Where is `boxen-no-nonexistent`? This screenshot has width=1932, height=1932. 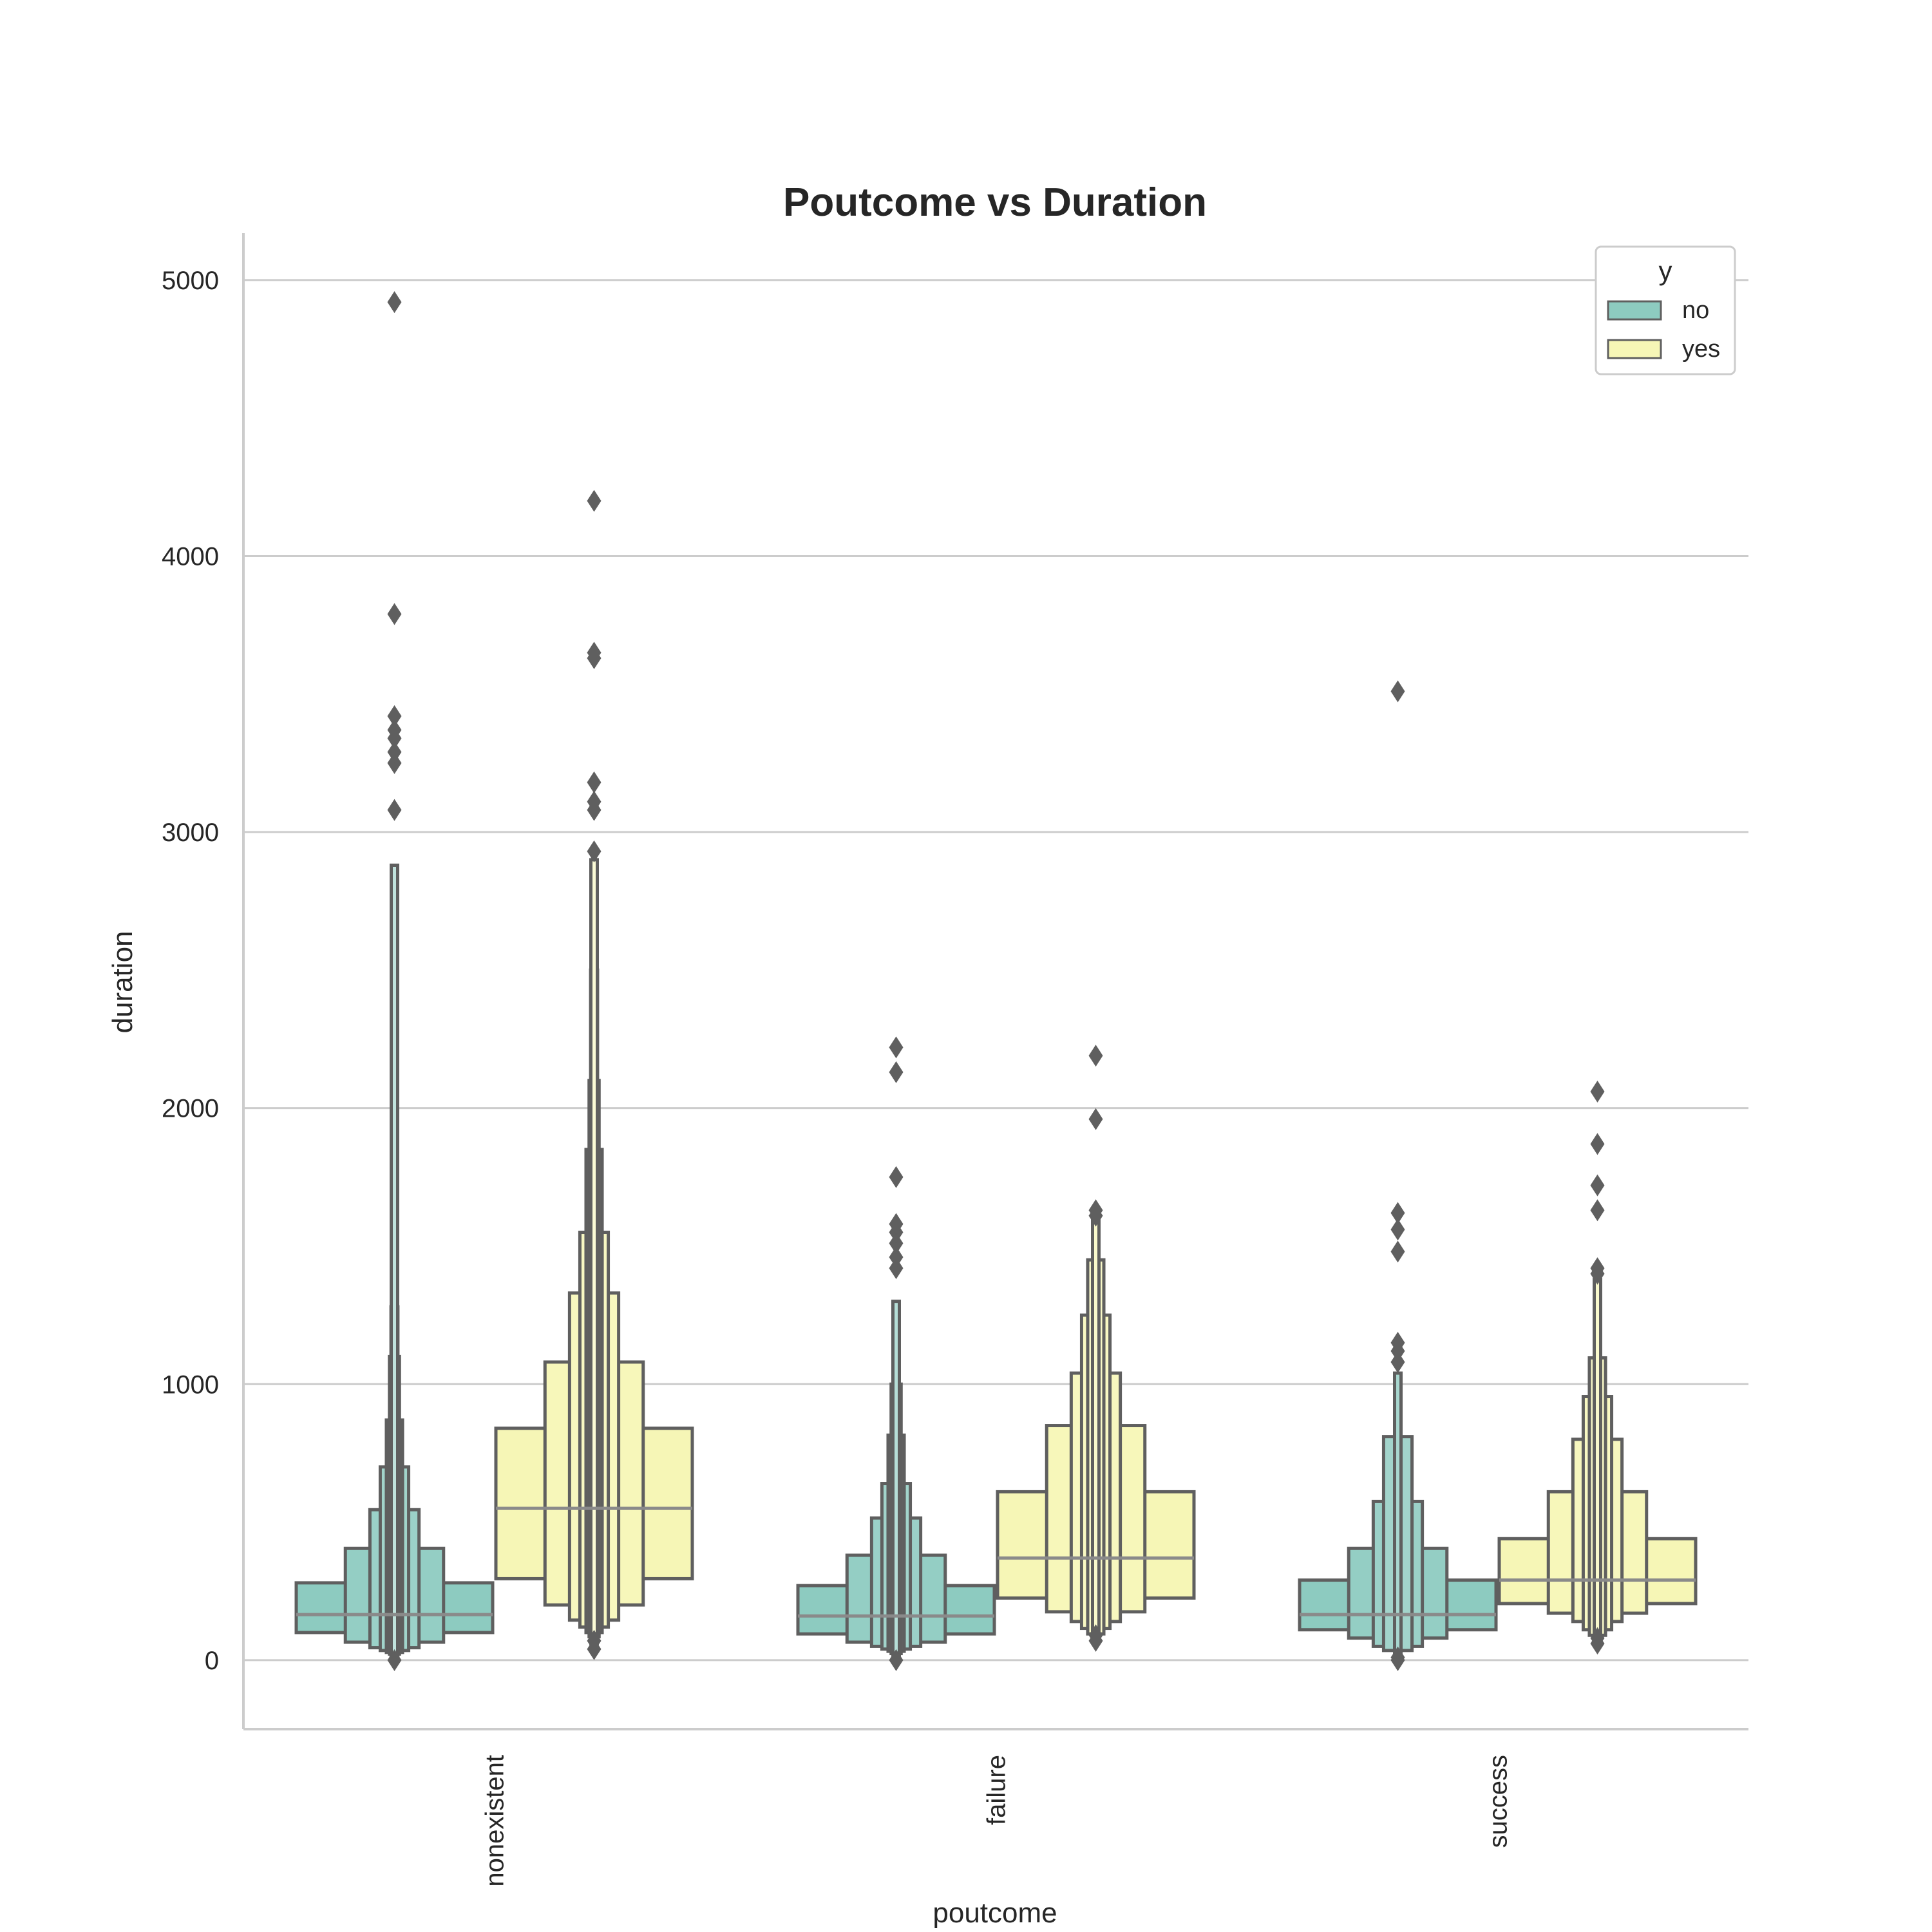
boxen-no-nonexistent is located at coordinates (395, 981).